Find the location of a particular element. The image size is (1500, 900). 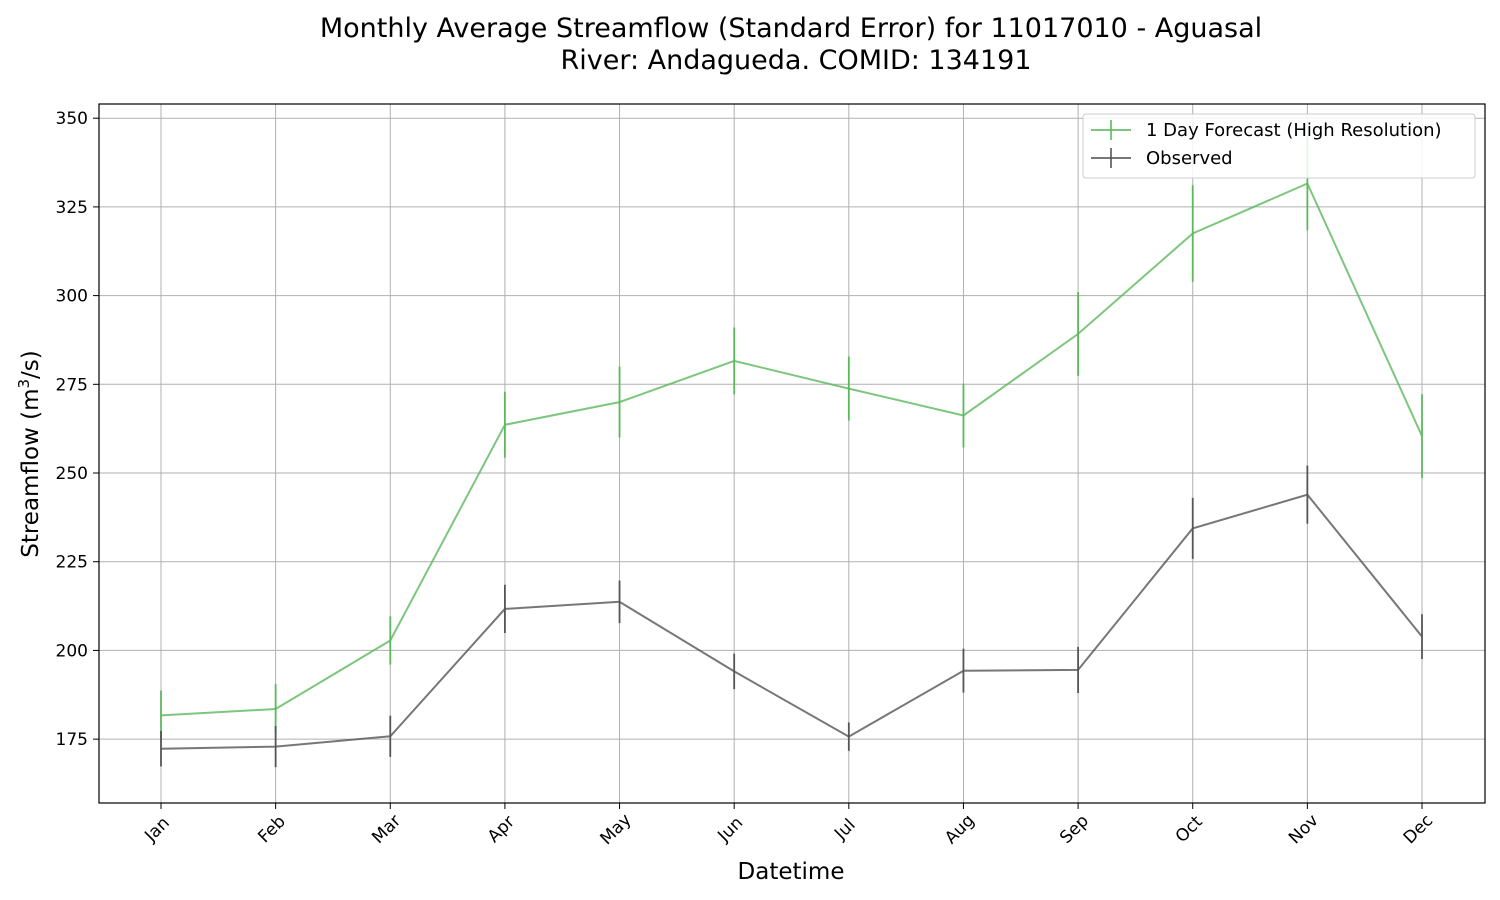

x-tick-label: Apr is located at coordinates (501, 829).